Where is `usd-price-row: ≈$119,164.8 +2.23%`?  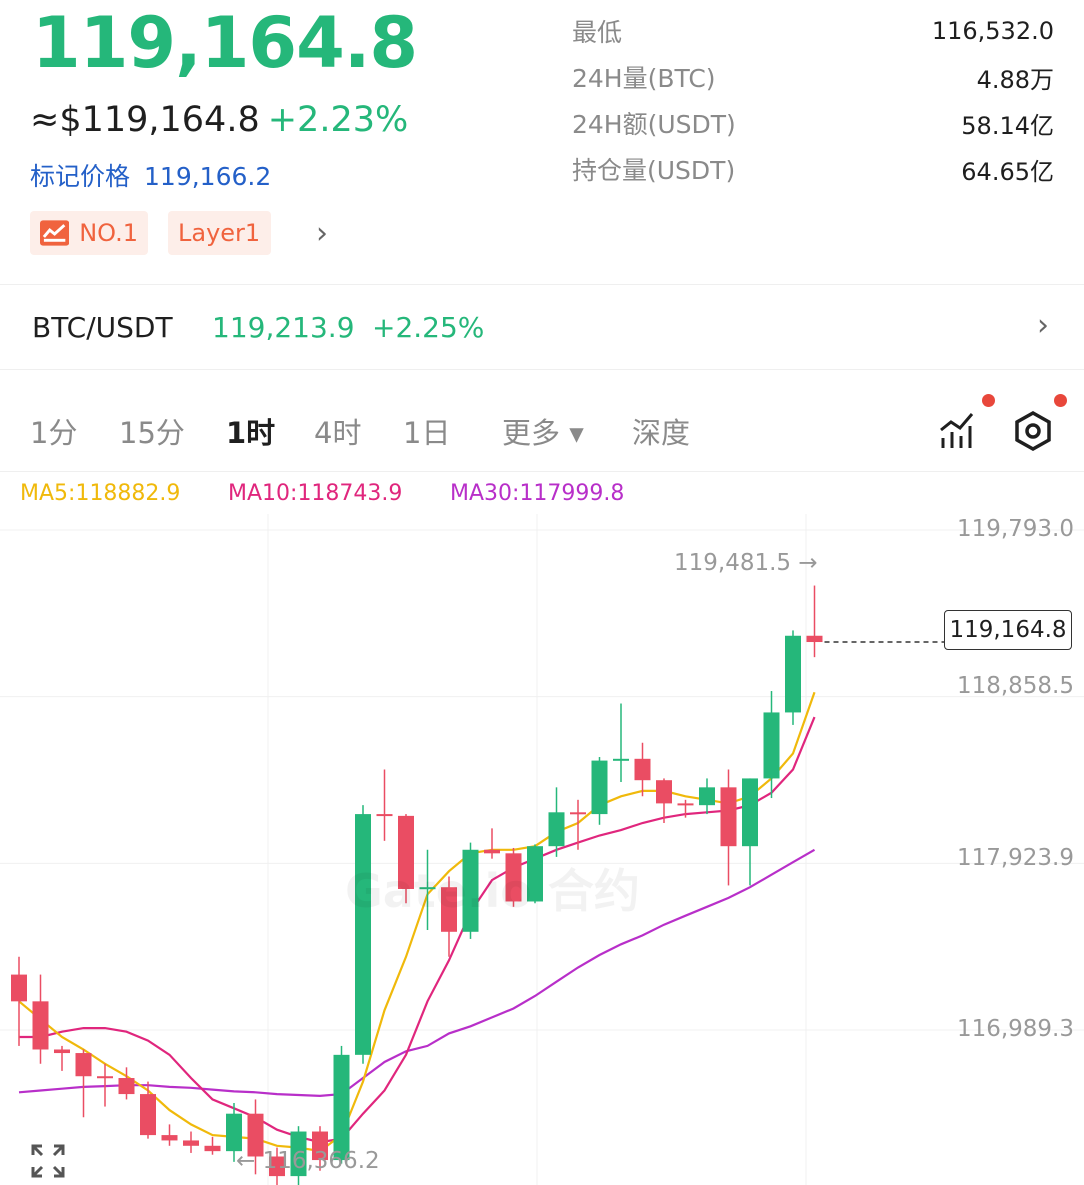
usd-price-row: ≈$119,164.8 +2.23% is located at coordinates (219, 120).